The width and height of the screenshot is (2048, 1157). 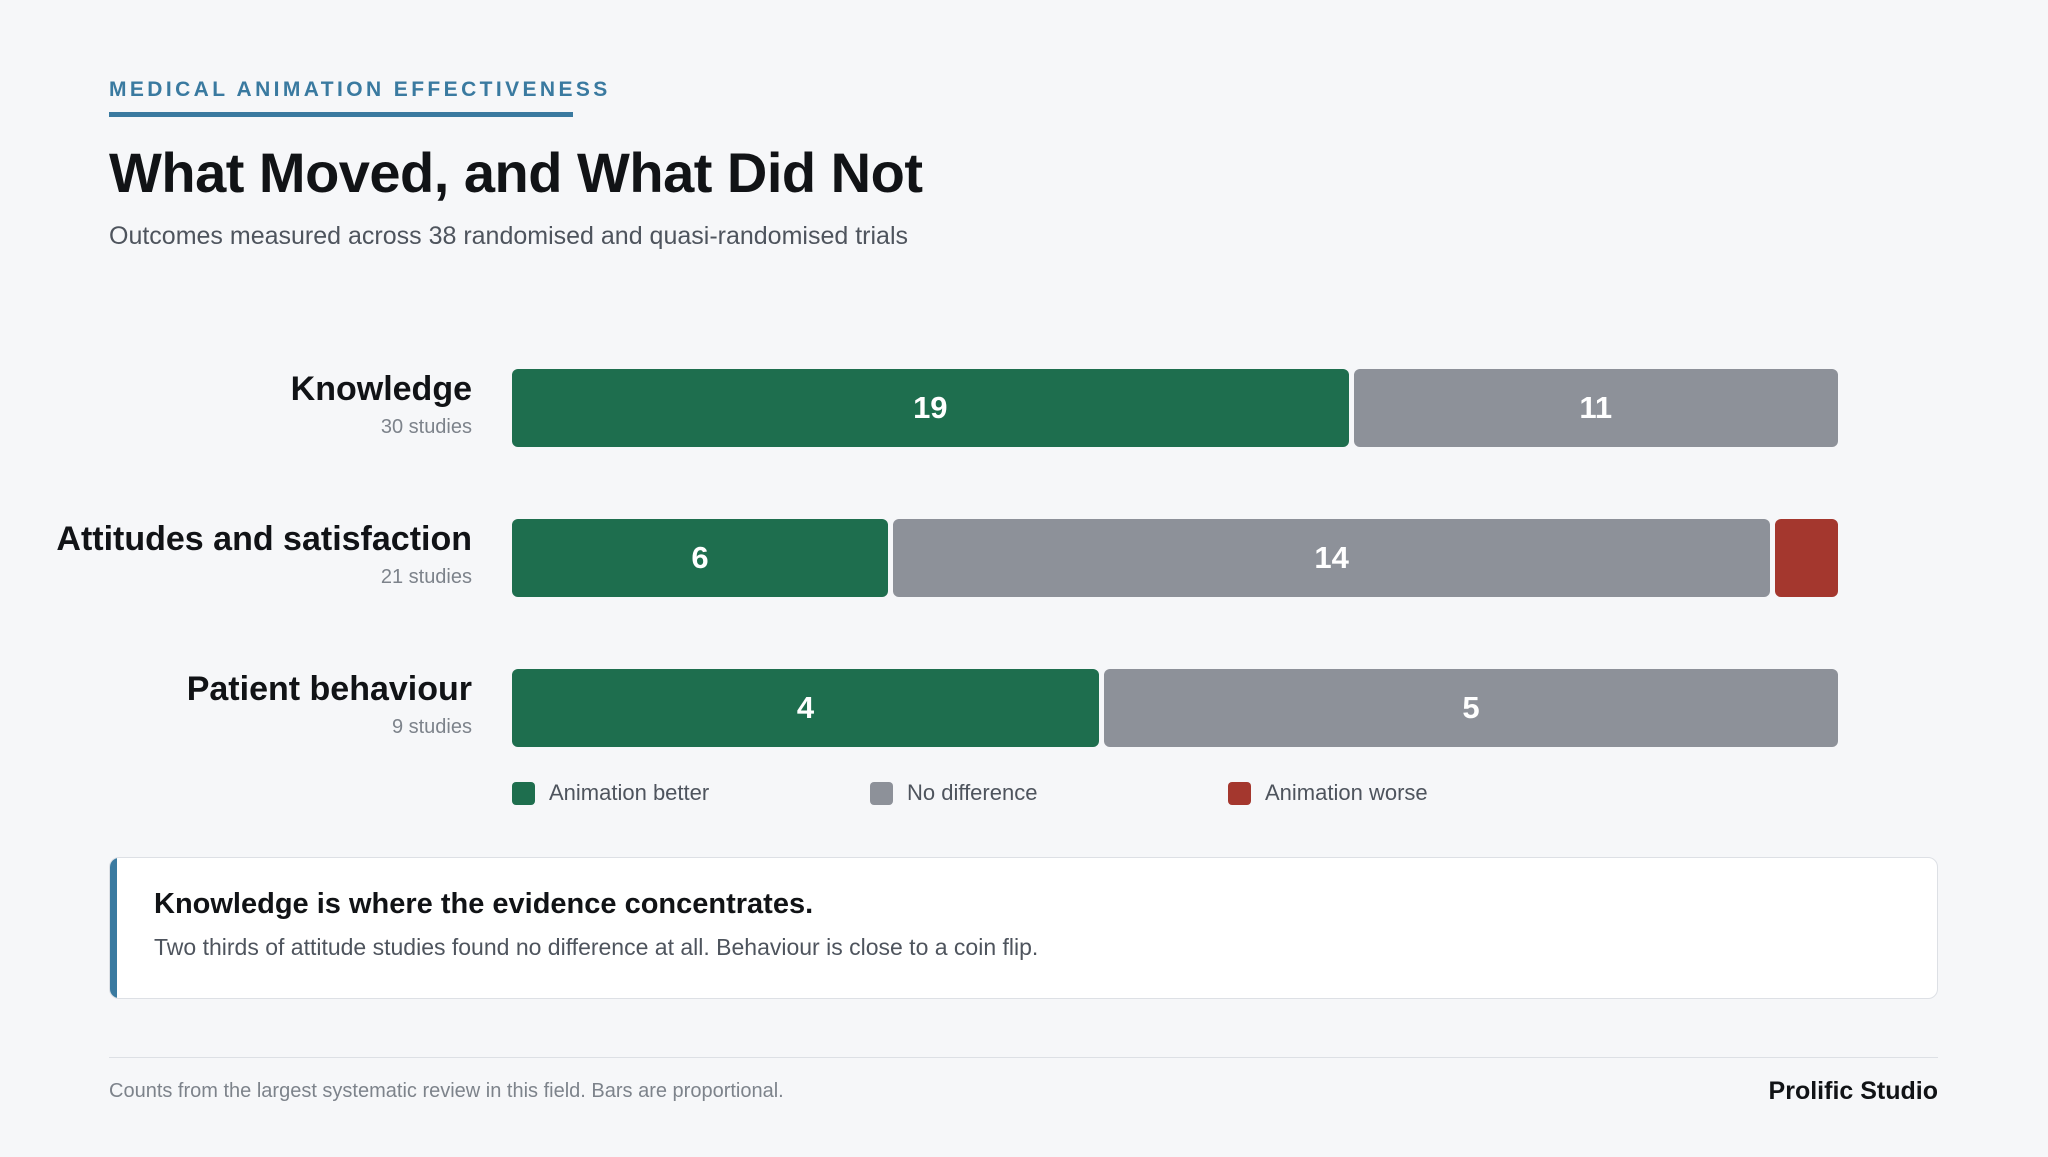 What do you see at coordinates (329, 689) in the screenshot?
I see `category-label: Patient behaviour` at bounding box center [329, 689].